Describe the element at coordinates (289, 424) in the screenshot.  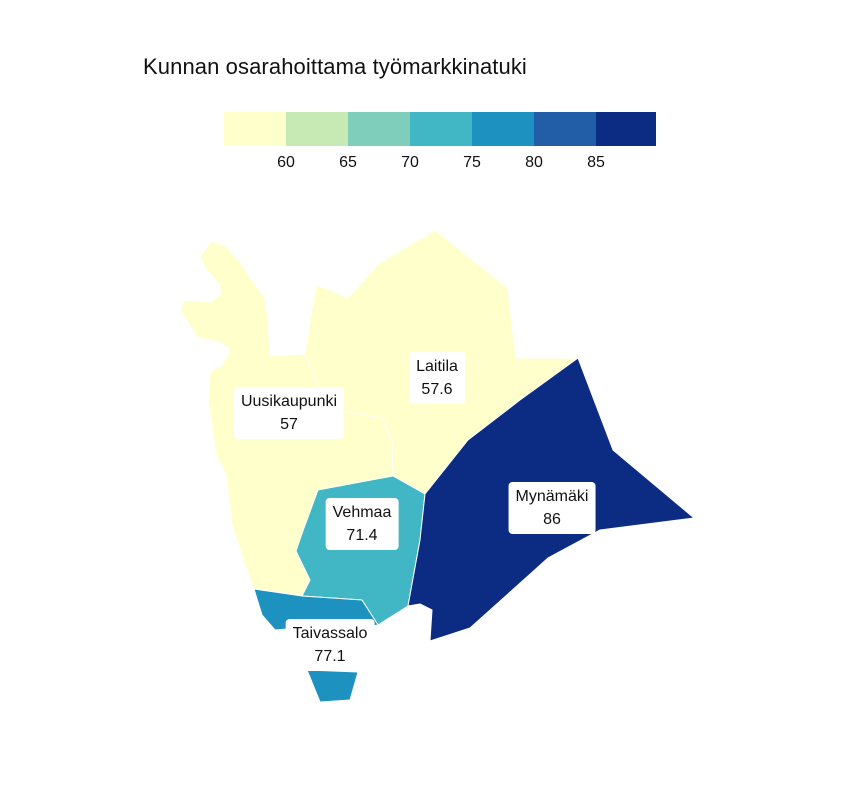
I see `region-value: 57` at that location.